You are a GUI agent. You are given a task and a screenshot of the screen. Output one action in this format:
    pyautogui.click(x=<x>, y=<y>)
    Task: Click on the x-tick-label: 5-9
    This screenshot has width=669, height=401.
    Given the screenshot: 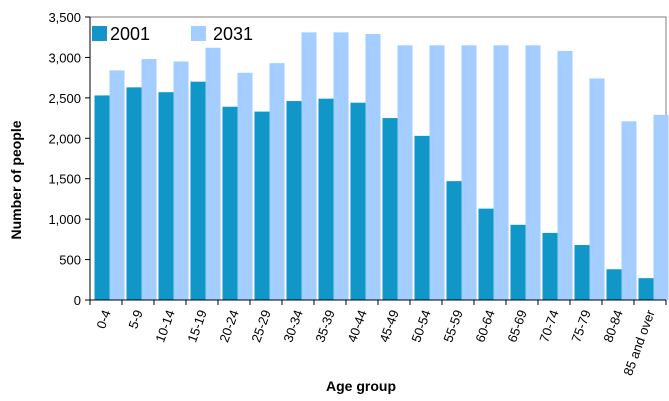 What is the action you would take?
    pyautogui.click(x=135, y=319)
    